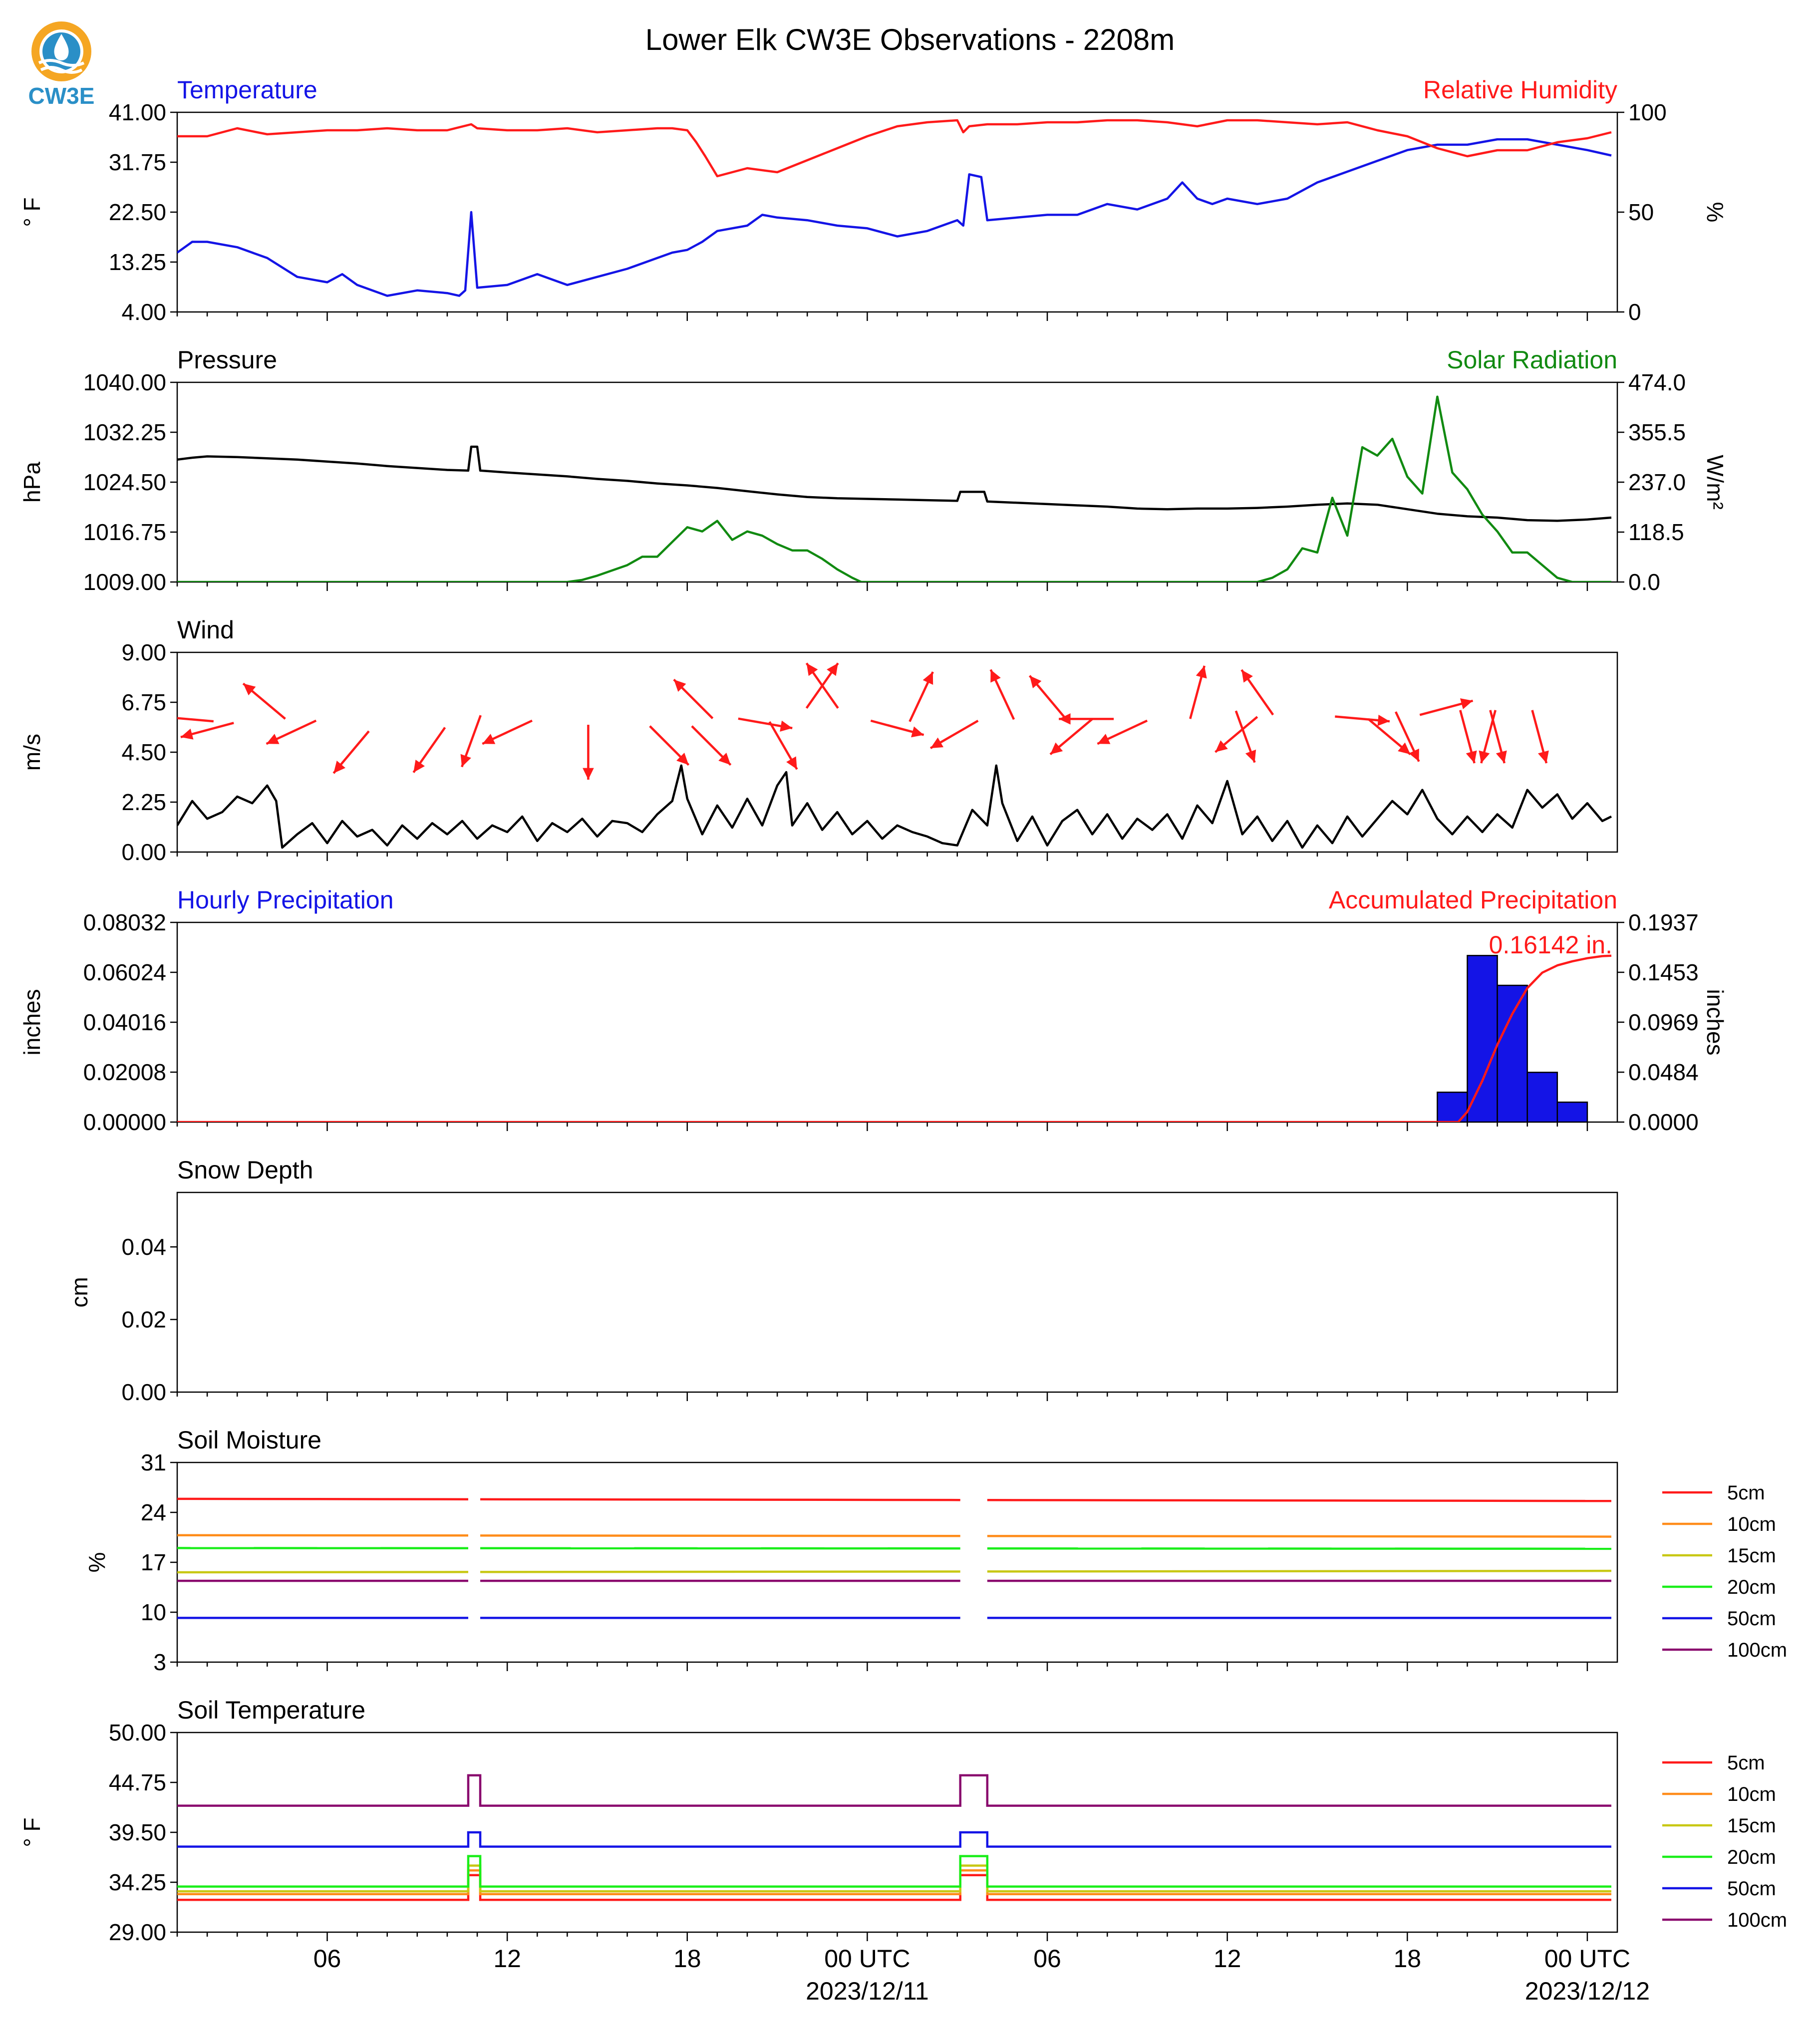 Image resolution: width=1820 pixels, height=2028 pixels. I want to click on y2-tick-label: 100, so click(1647, 112).